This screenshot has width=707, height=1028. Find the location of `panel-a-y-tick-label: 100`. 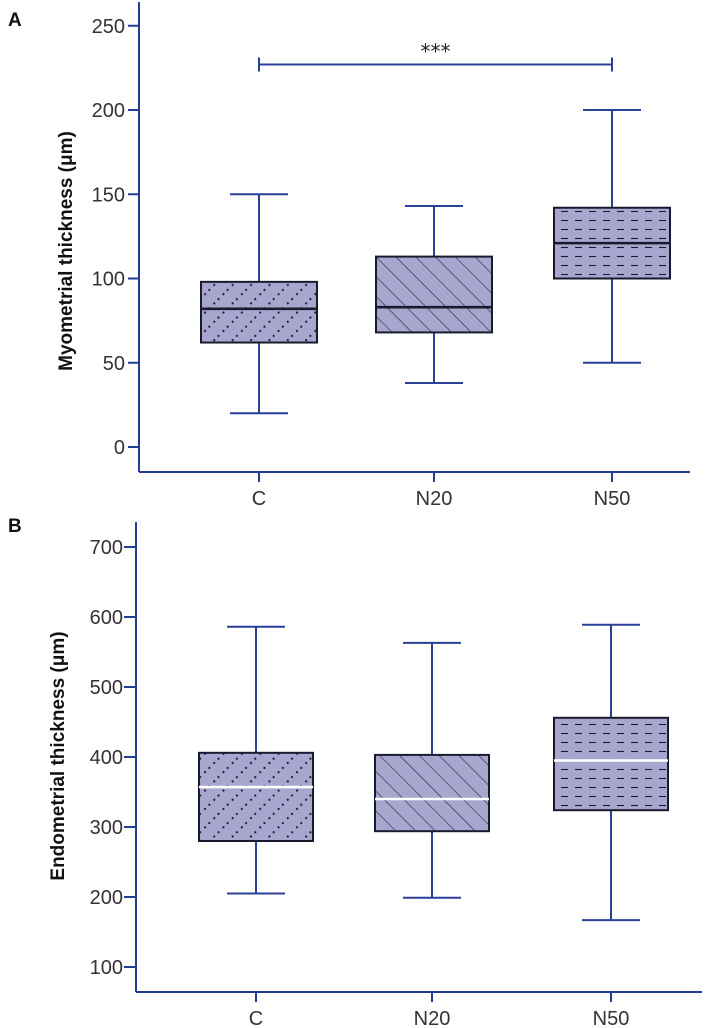

panel-a-y-tick-label: 100 is located at coordinates (108, 280).